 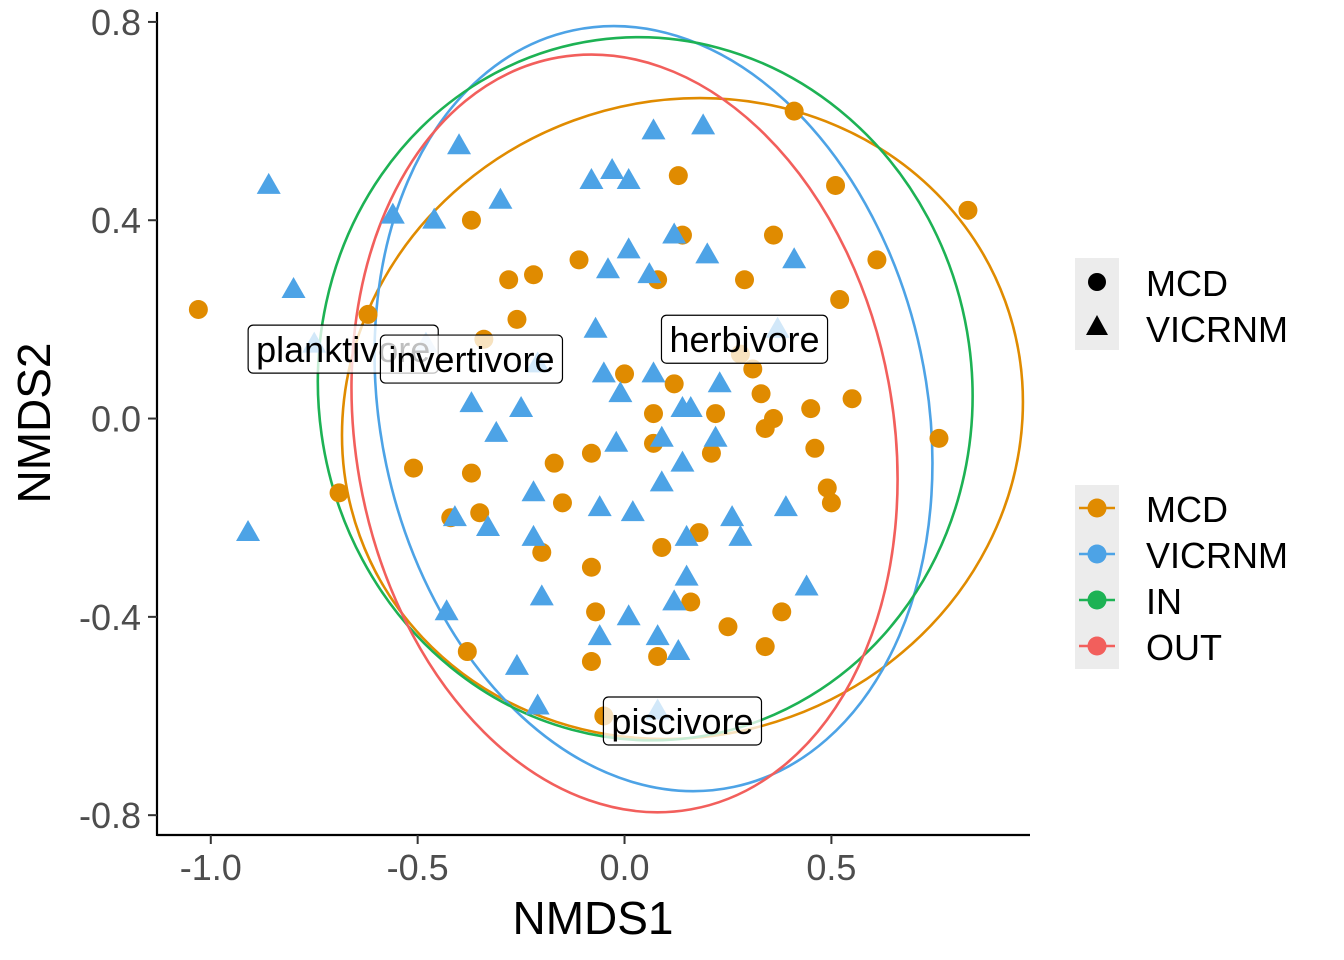 I want to click on y-ticks: -0.8 -0.4 0.0 0.4 0.8, so click(x=118, y=419).